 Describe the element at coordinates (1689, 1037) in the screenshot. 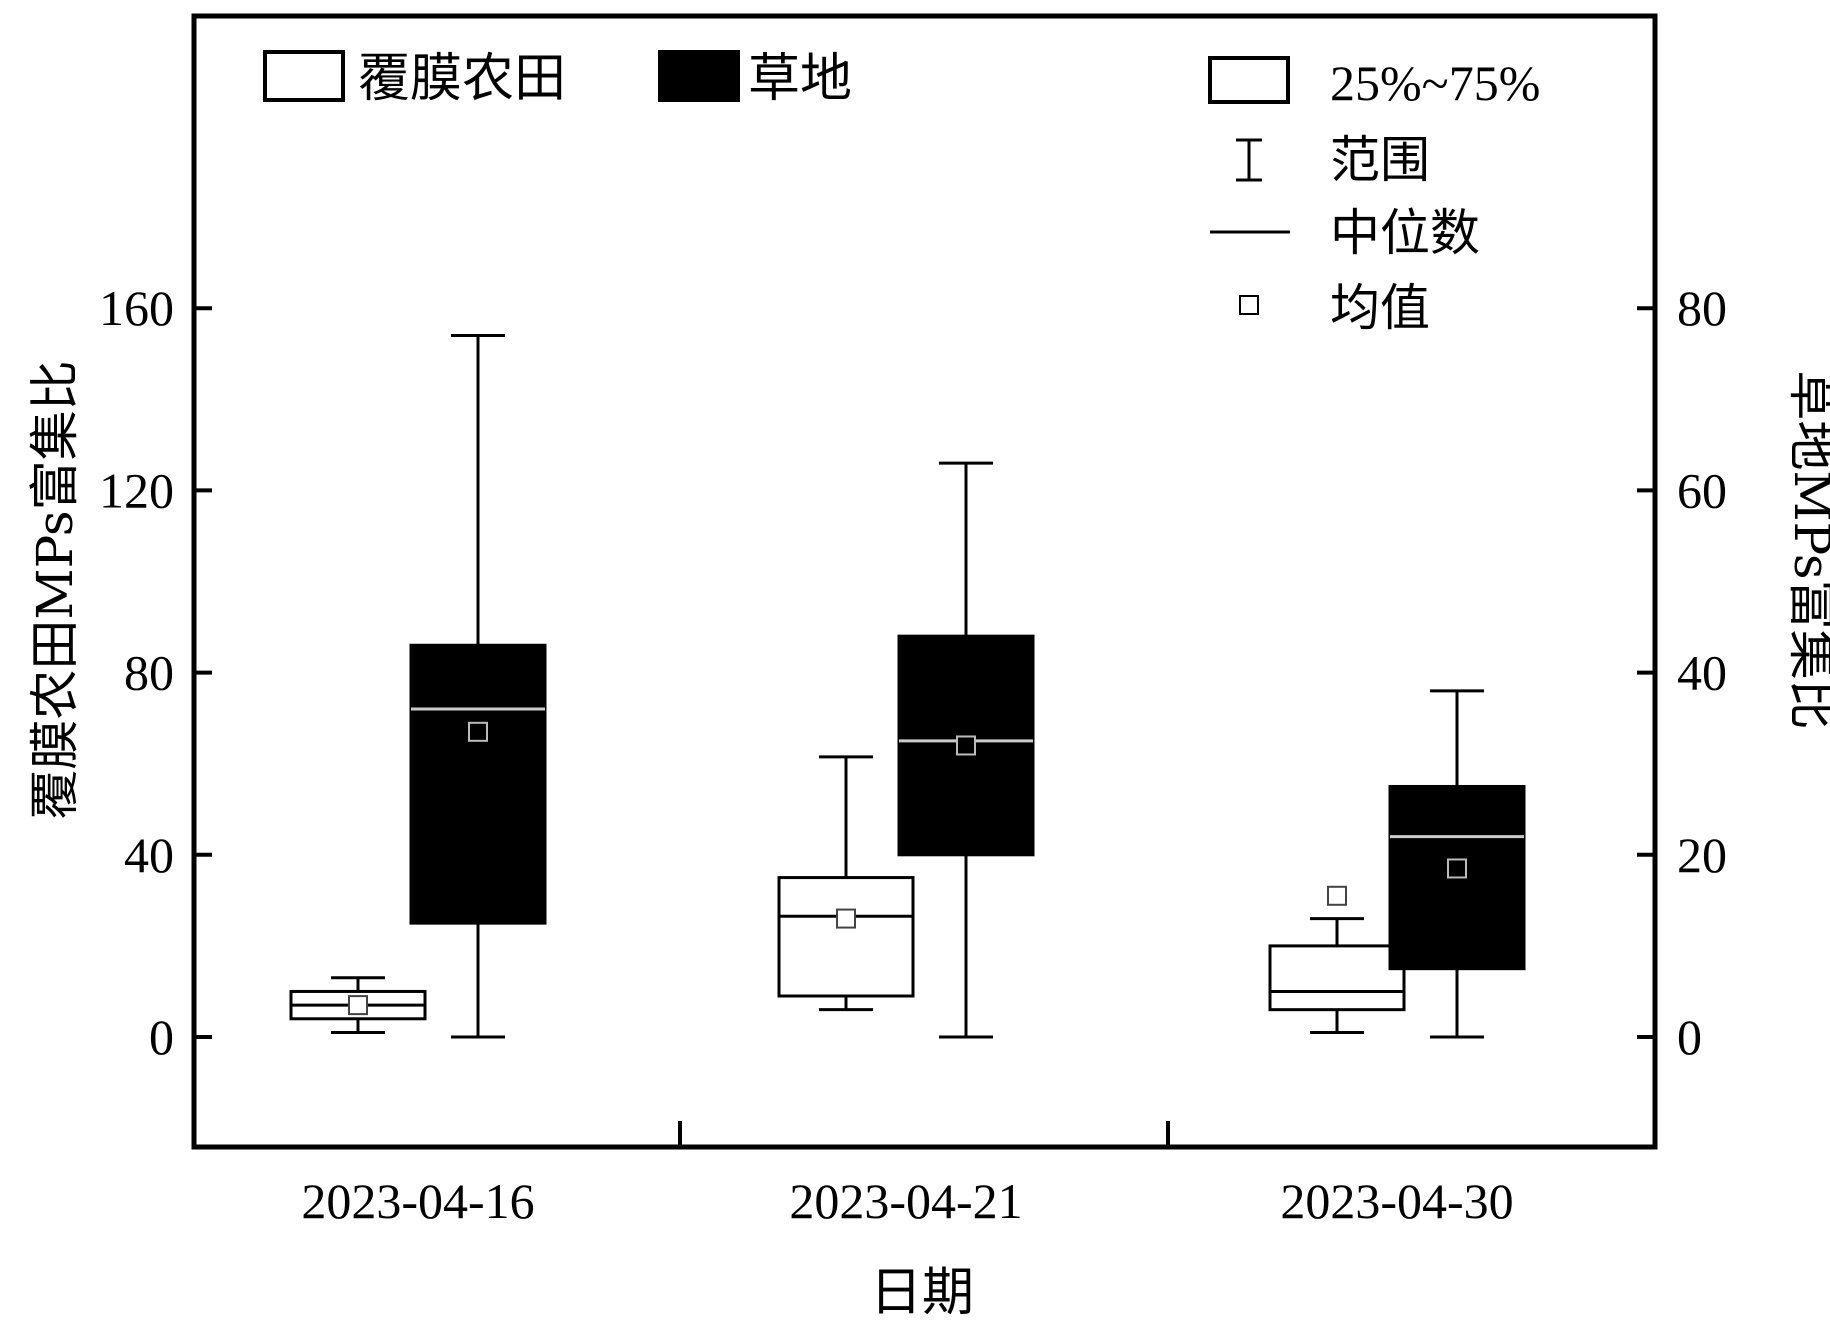

I see `y-right-tick-label: 0` at that location.